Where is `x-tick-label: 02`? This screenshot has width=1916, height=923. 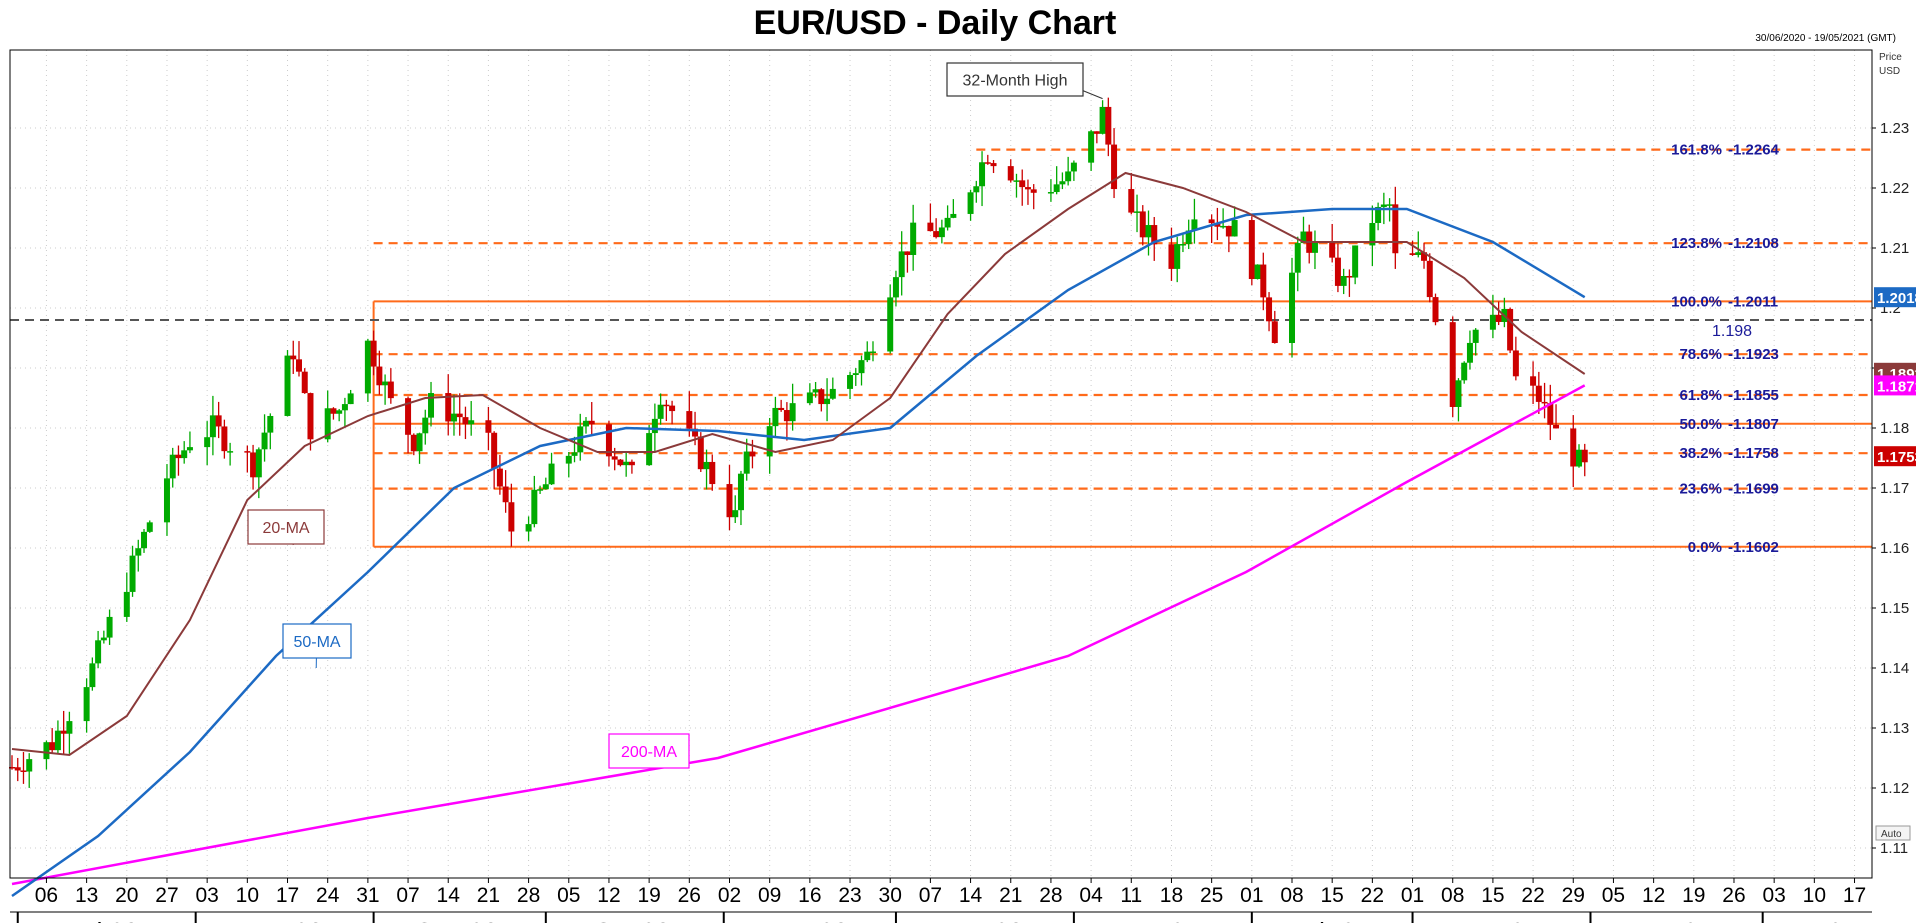
x-tick-label: 02 is located at coordinates (729, 895).